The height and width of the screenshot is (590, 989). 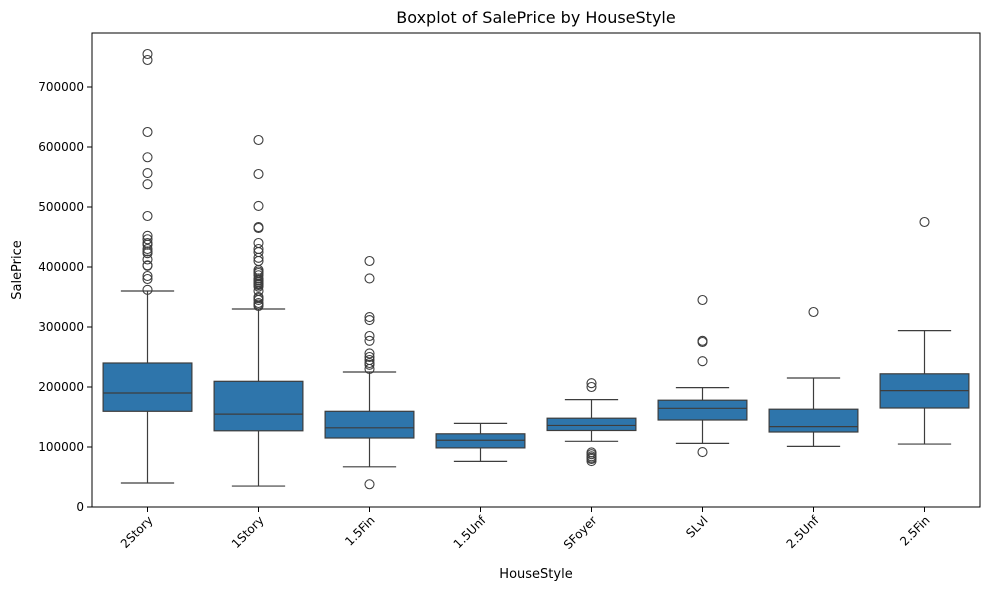 What do you see at coordinates (470, 532) in the screenshot?
I see `x-tick-label: 1.5Unf` at bounding box center [470, 532].